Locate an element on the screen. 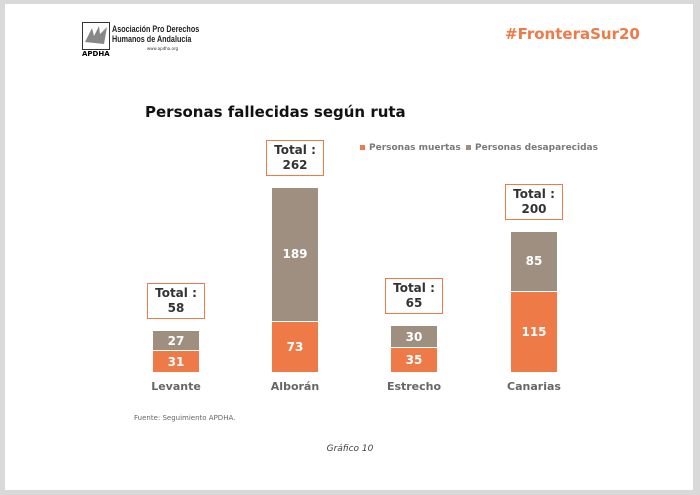 This screenshot has width=700, height=495. logo-url: www.apdha.org is located at coordinates (163, 48).